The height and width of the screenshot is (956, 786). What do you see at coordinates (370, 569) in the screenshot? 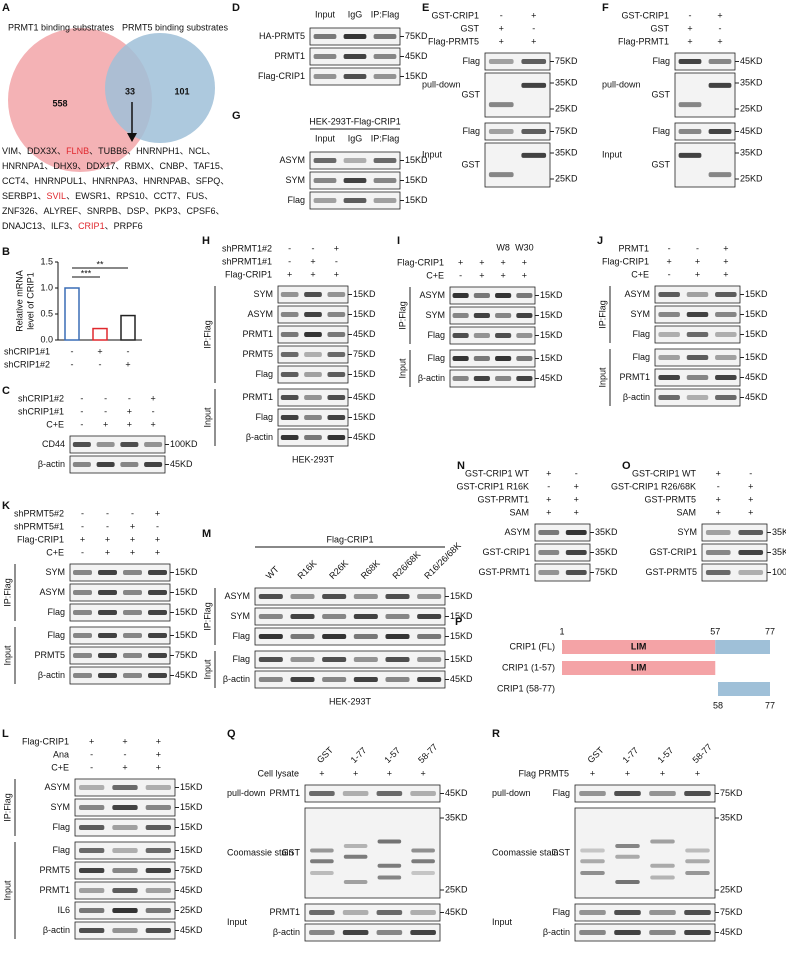
I see `lane-header: R68K` at bounding box center [370, 569].